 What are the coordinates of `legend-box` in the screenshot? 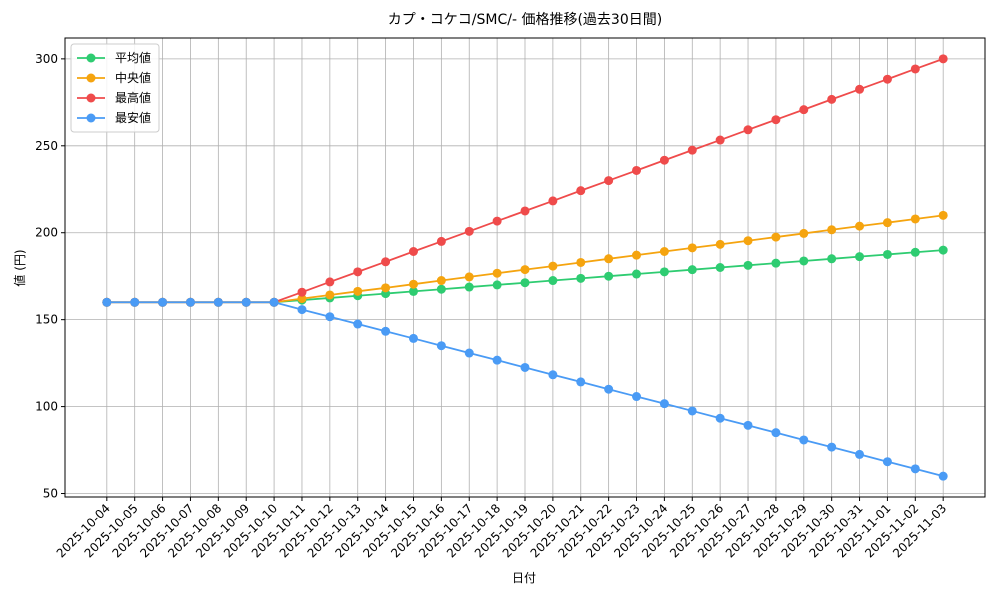 It's located at (115, 88).